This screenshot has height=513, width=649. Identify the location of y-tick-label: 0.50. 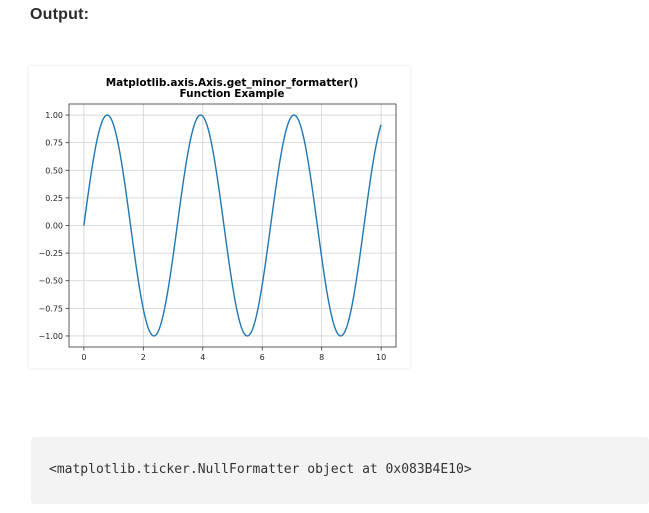
(54, 170).